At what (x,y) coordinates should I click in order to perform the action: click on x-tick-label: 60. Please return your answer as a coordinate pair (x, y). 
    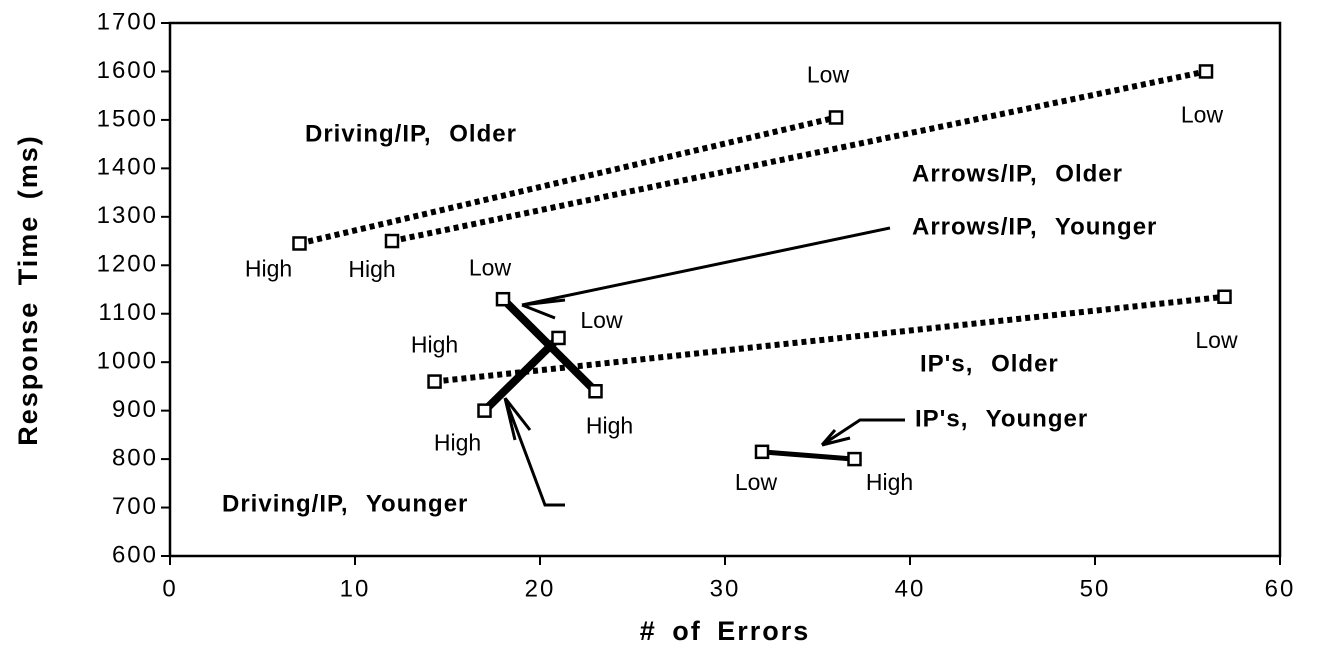
    Looking at the image, I should click on (1280, 588).